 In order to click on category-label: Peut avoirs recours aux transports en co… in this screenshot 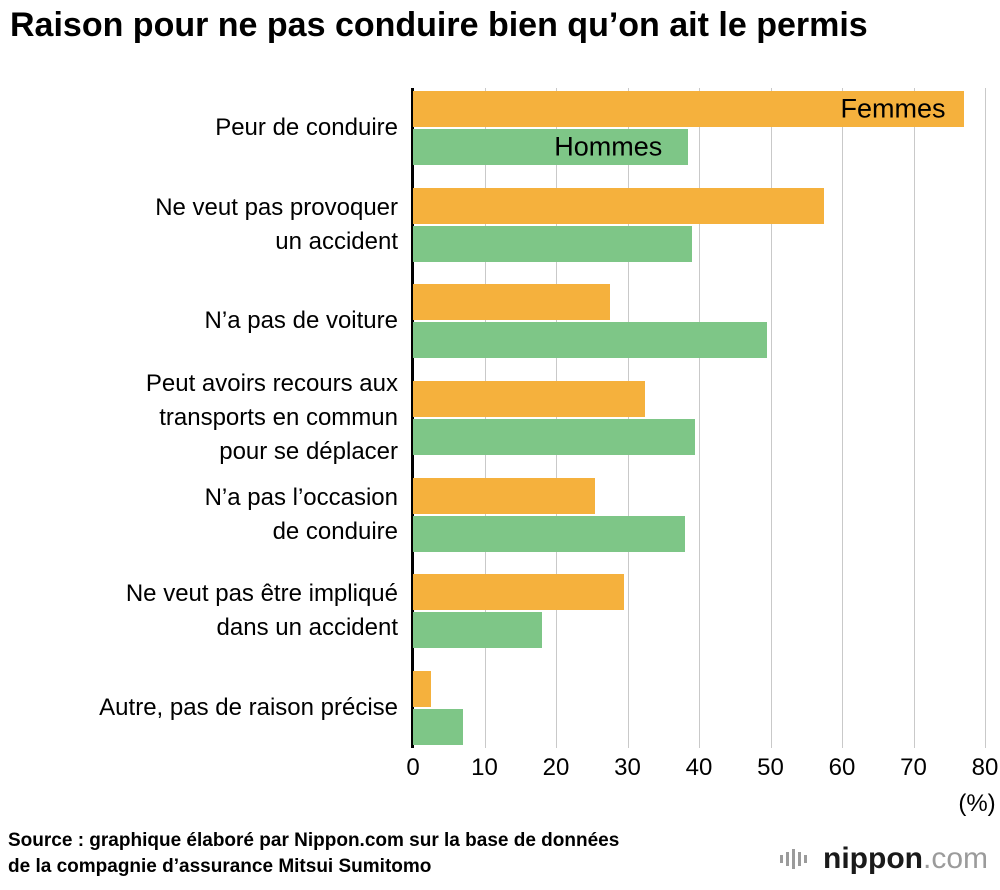, I will do `click(271, 417)`.